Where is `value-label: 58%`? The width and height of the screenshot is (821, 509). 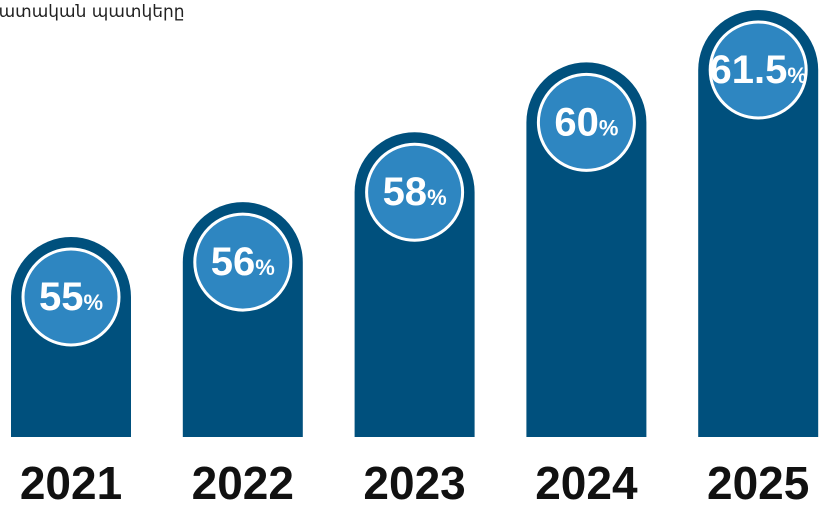
value-label: 58% is located at coordinates (415, 192).